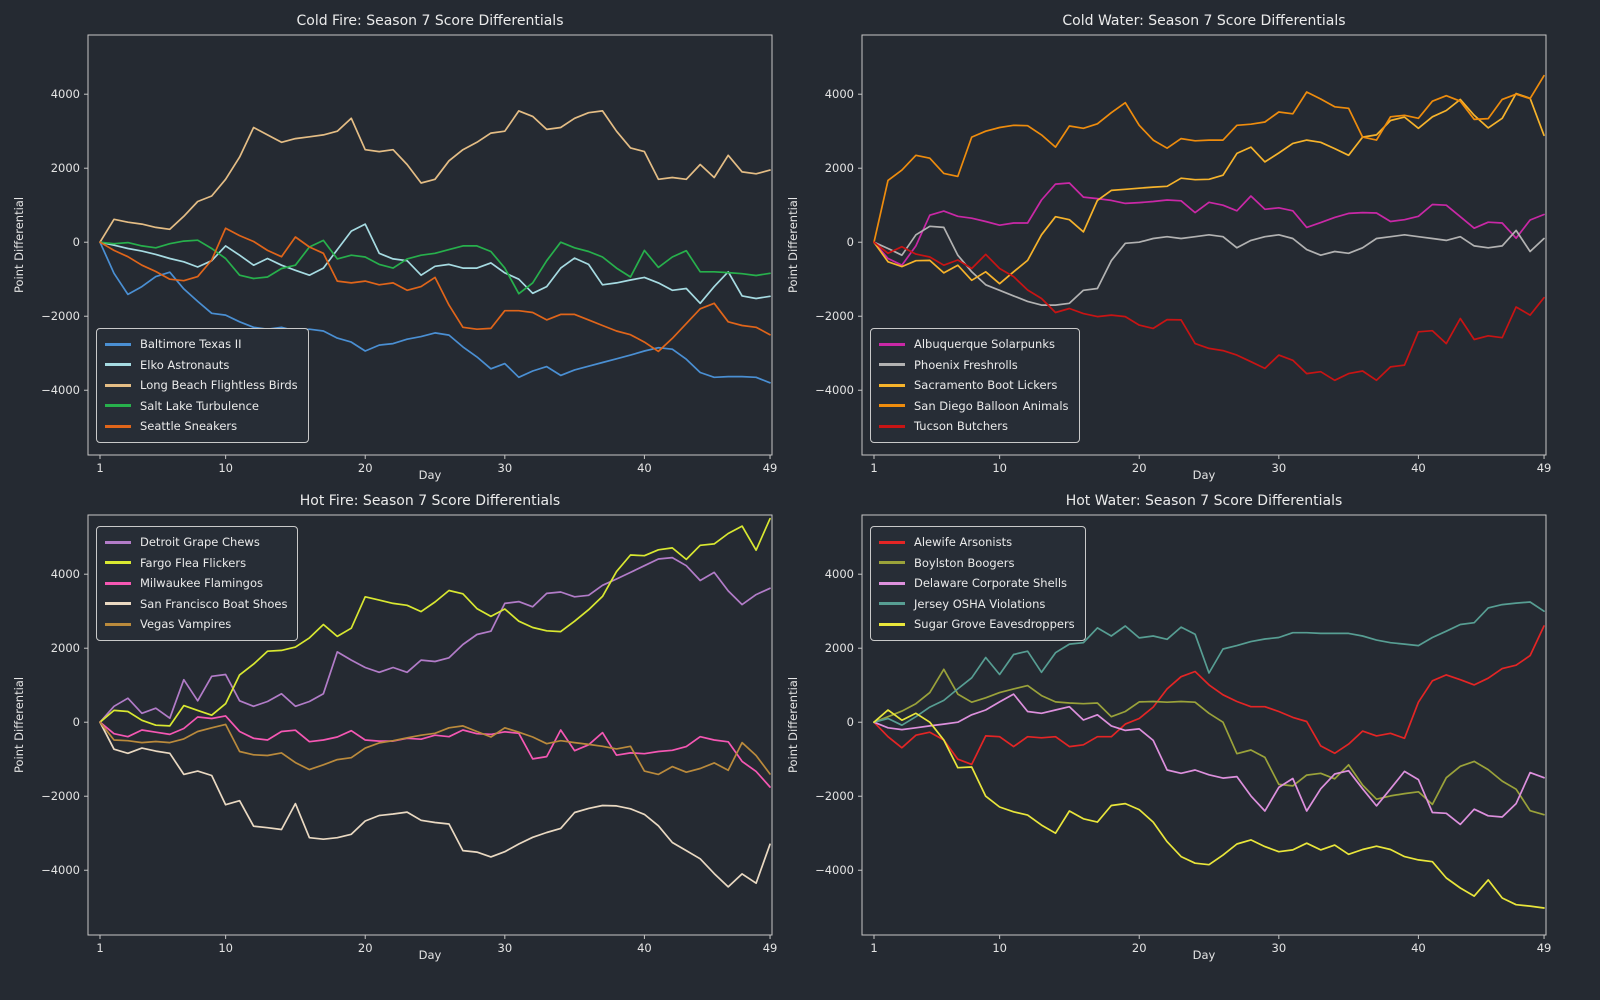 This screenshot has height=1000, width=1600. I want to click on legend-label: Vegas Vampires, so click(186, 624).